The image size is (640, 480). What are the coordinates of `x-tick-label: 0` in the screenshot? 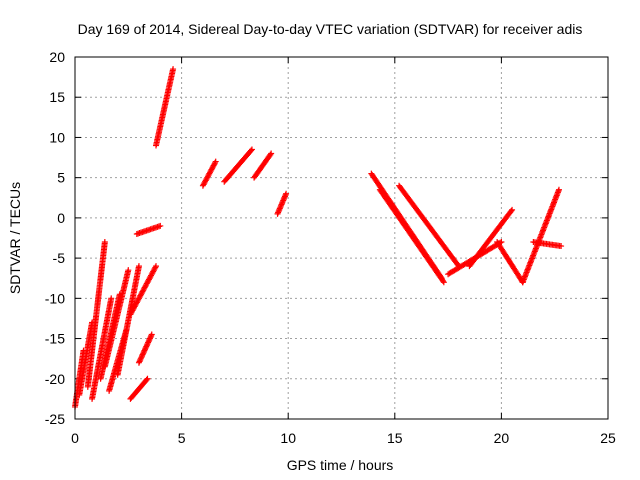 It's located at (75, 438).